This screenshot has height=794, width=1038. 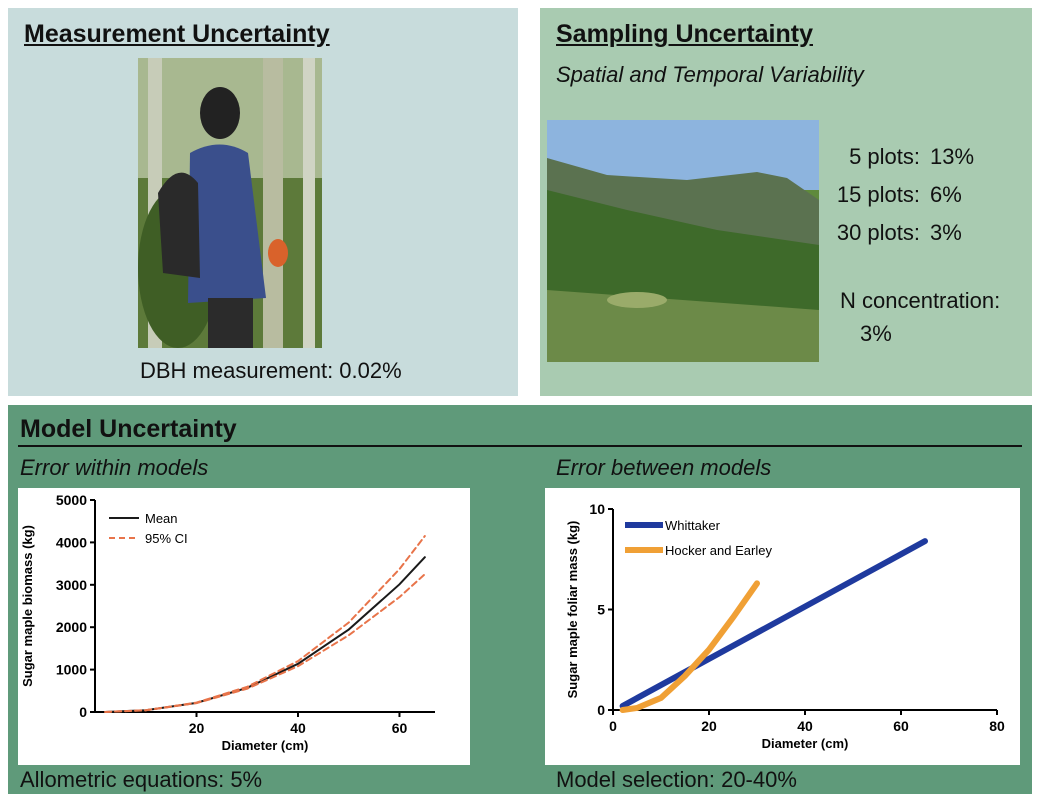 What do you see at coordinates (920, 300) in the screenshot?
I see `concentration-label: N concentration:` at bounding box center [920, 300].